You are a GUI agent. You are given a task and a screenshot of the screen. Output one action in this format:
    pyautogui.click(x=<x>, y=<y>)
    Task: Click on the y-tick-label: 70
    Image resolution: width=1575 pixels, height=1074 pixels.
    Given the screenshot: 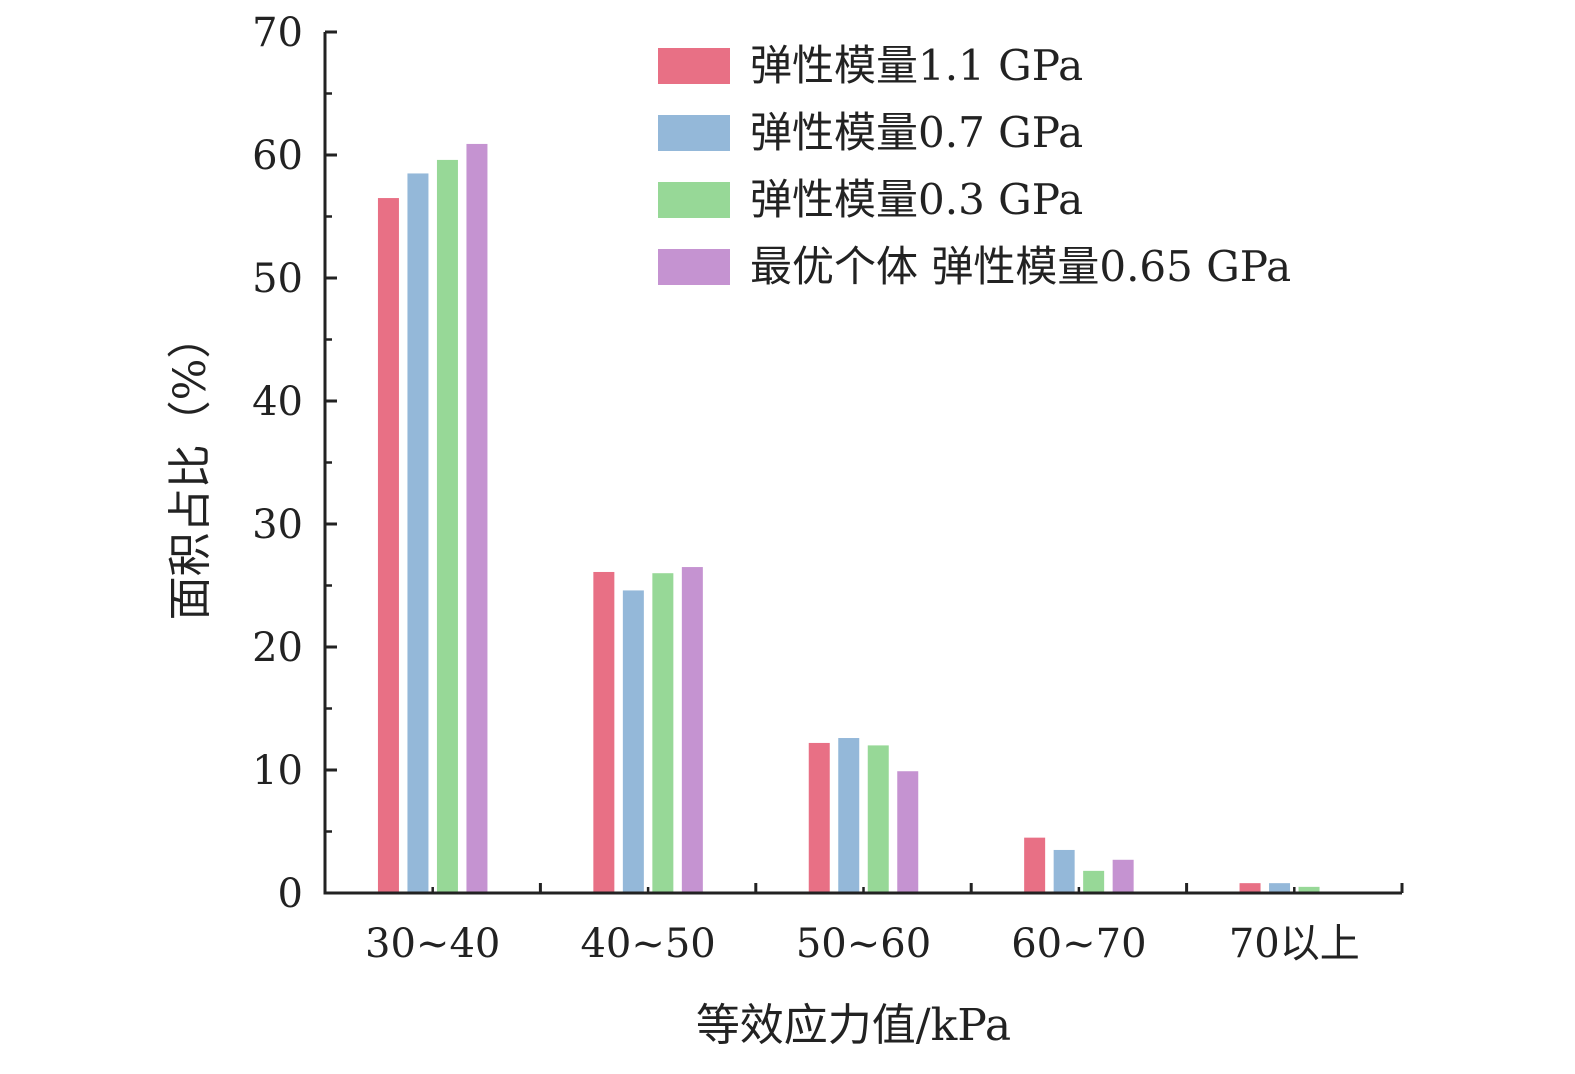 What is the action you would take?
    pyautogui.click(x=277, y=33)
    